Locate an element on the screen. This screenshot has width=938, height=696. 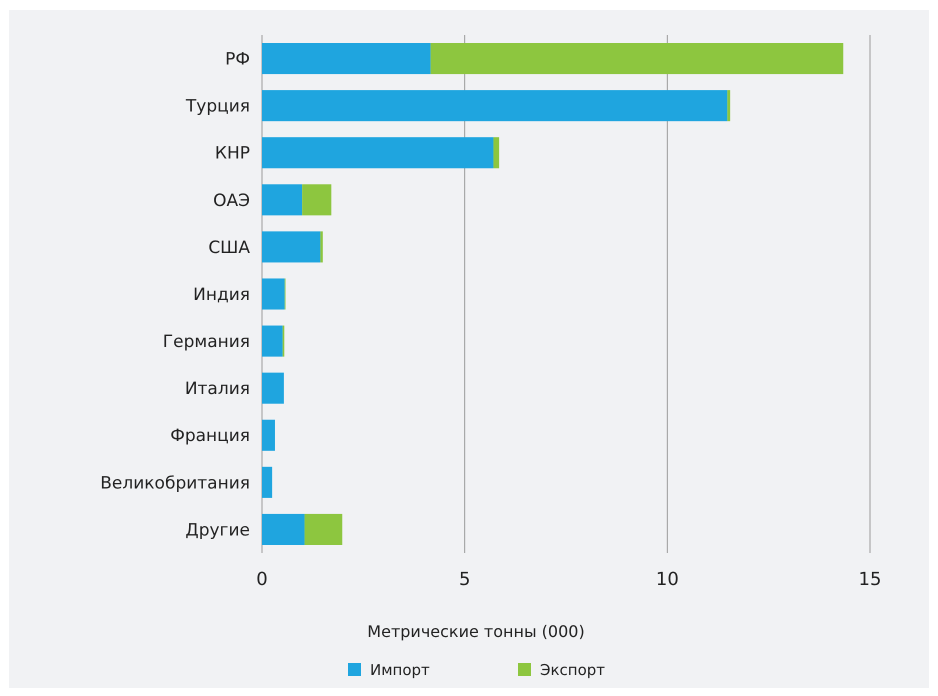
x-tick-label: 10 is located at coordinates (667, 579).